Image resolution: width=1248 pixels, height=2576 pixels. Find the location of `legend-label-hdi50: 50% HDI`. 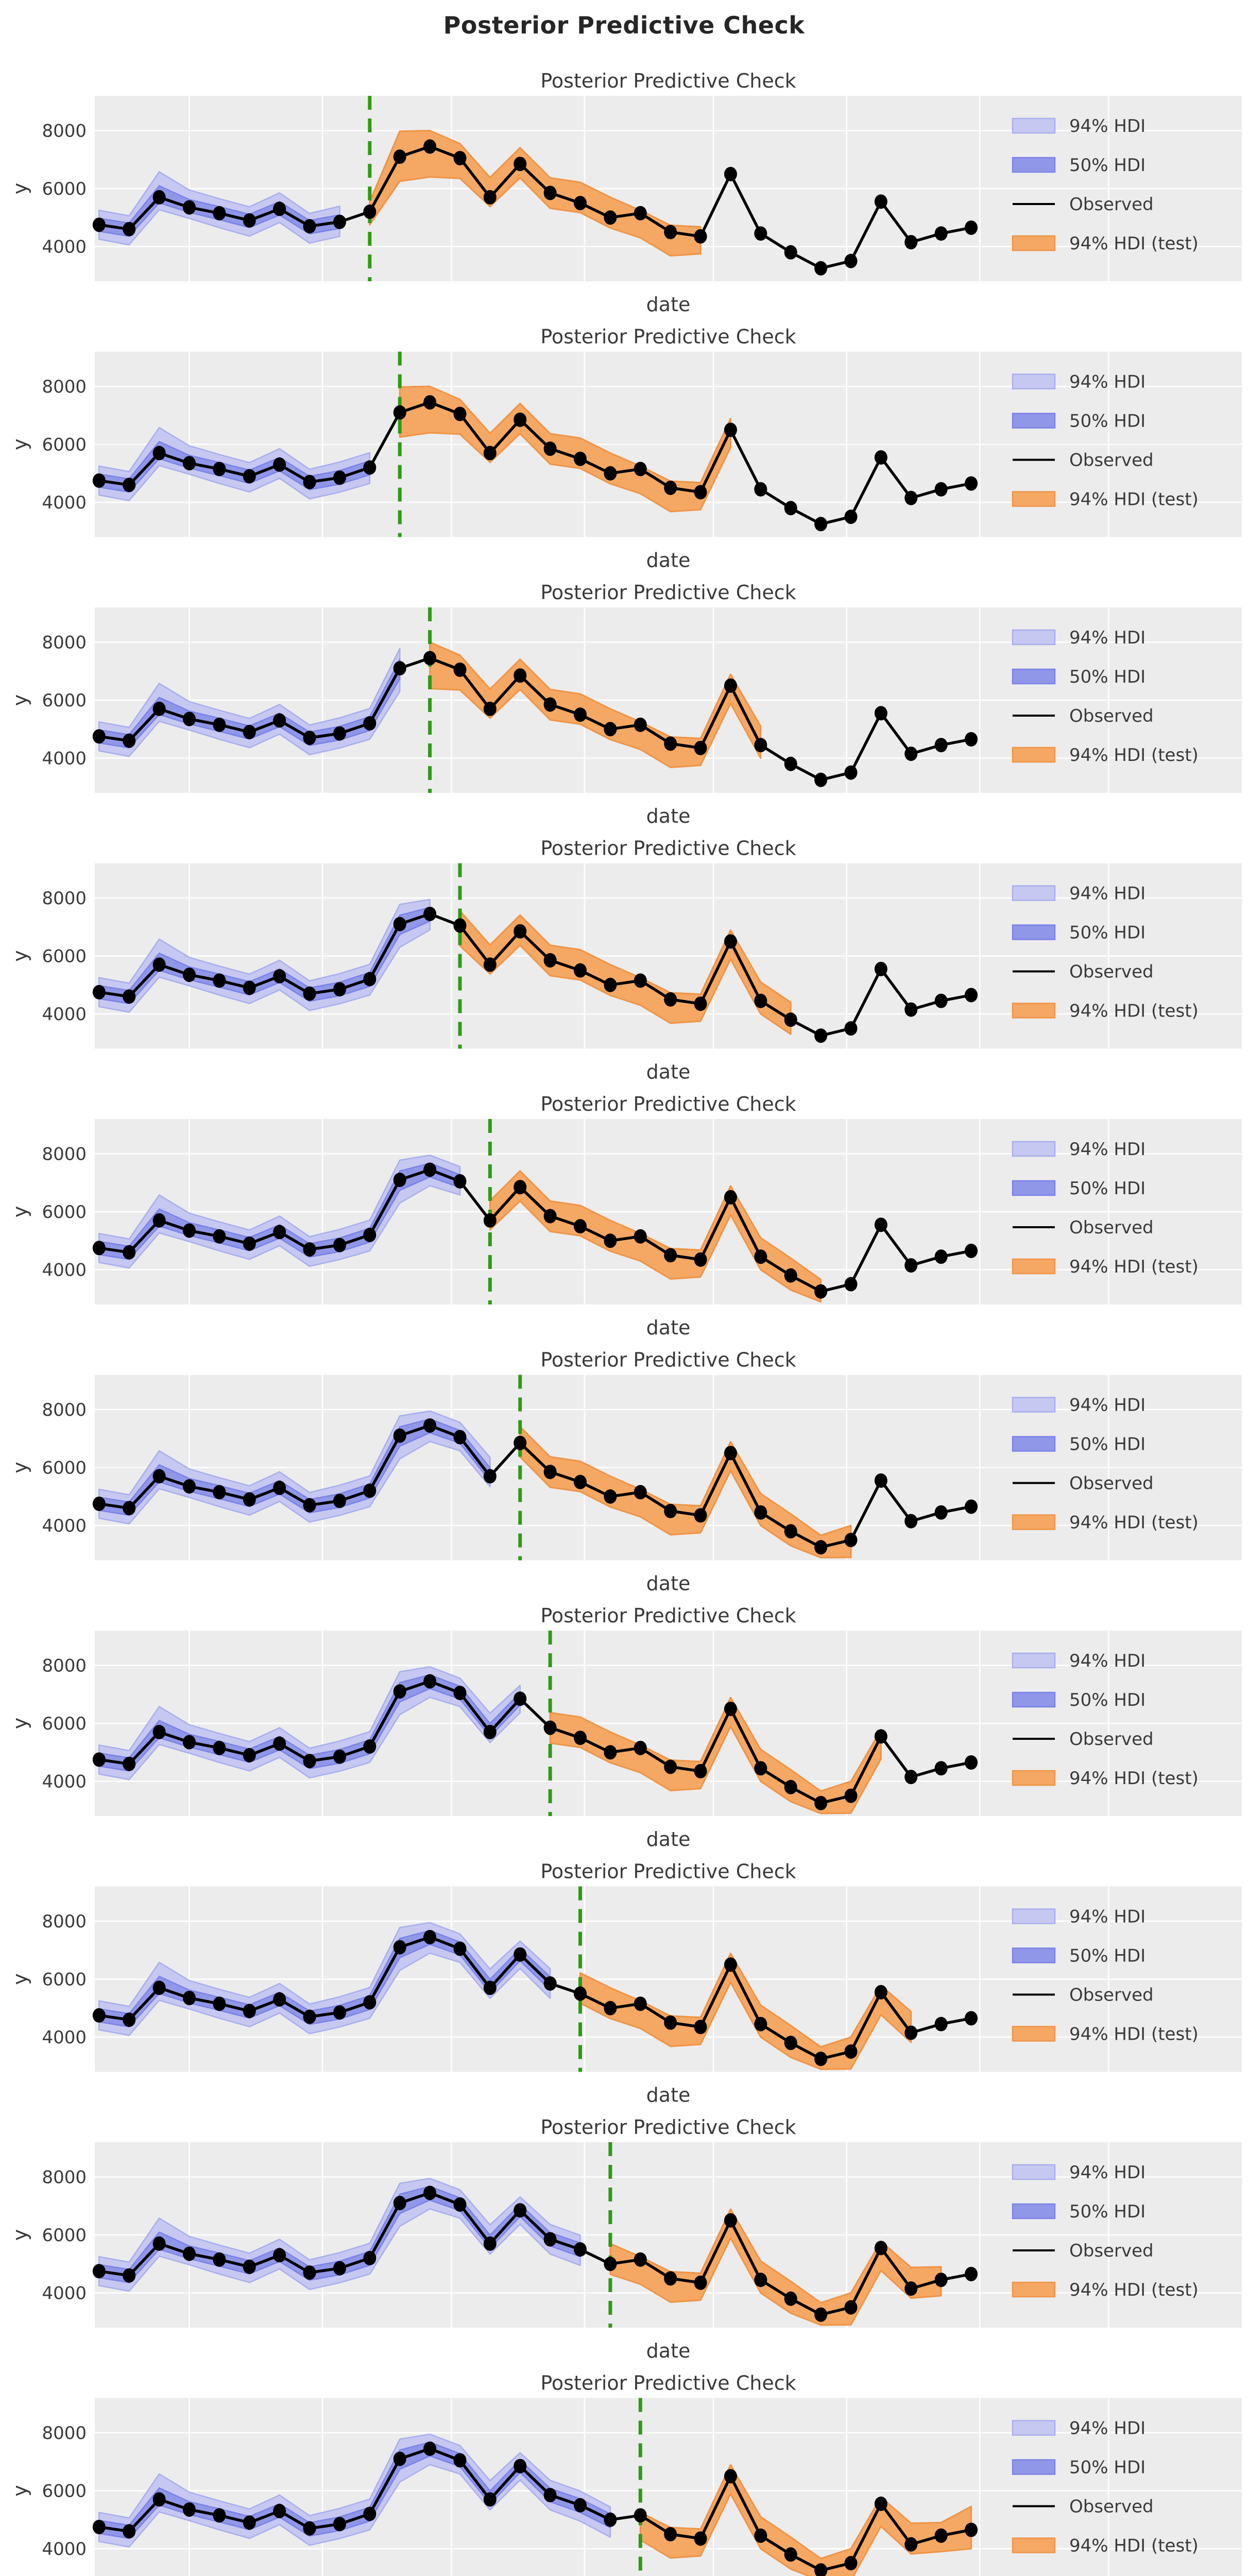

legend-label-hdi50: 50% HDI is located at coordinates (1107, 2468).